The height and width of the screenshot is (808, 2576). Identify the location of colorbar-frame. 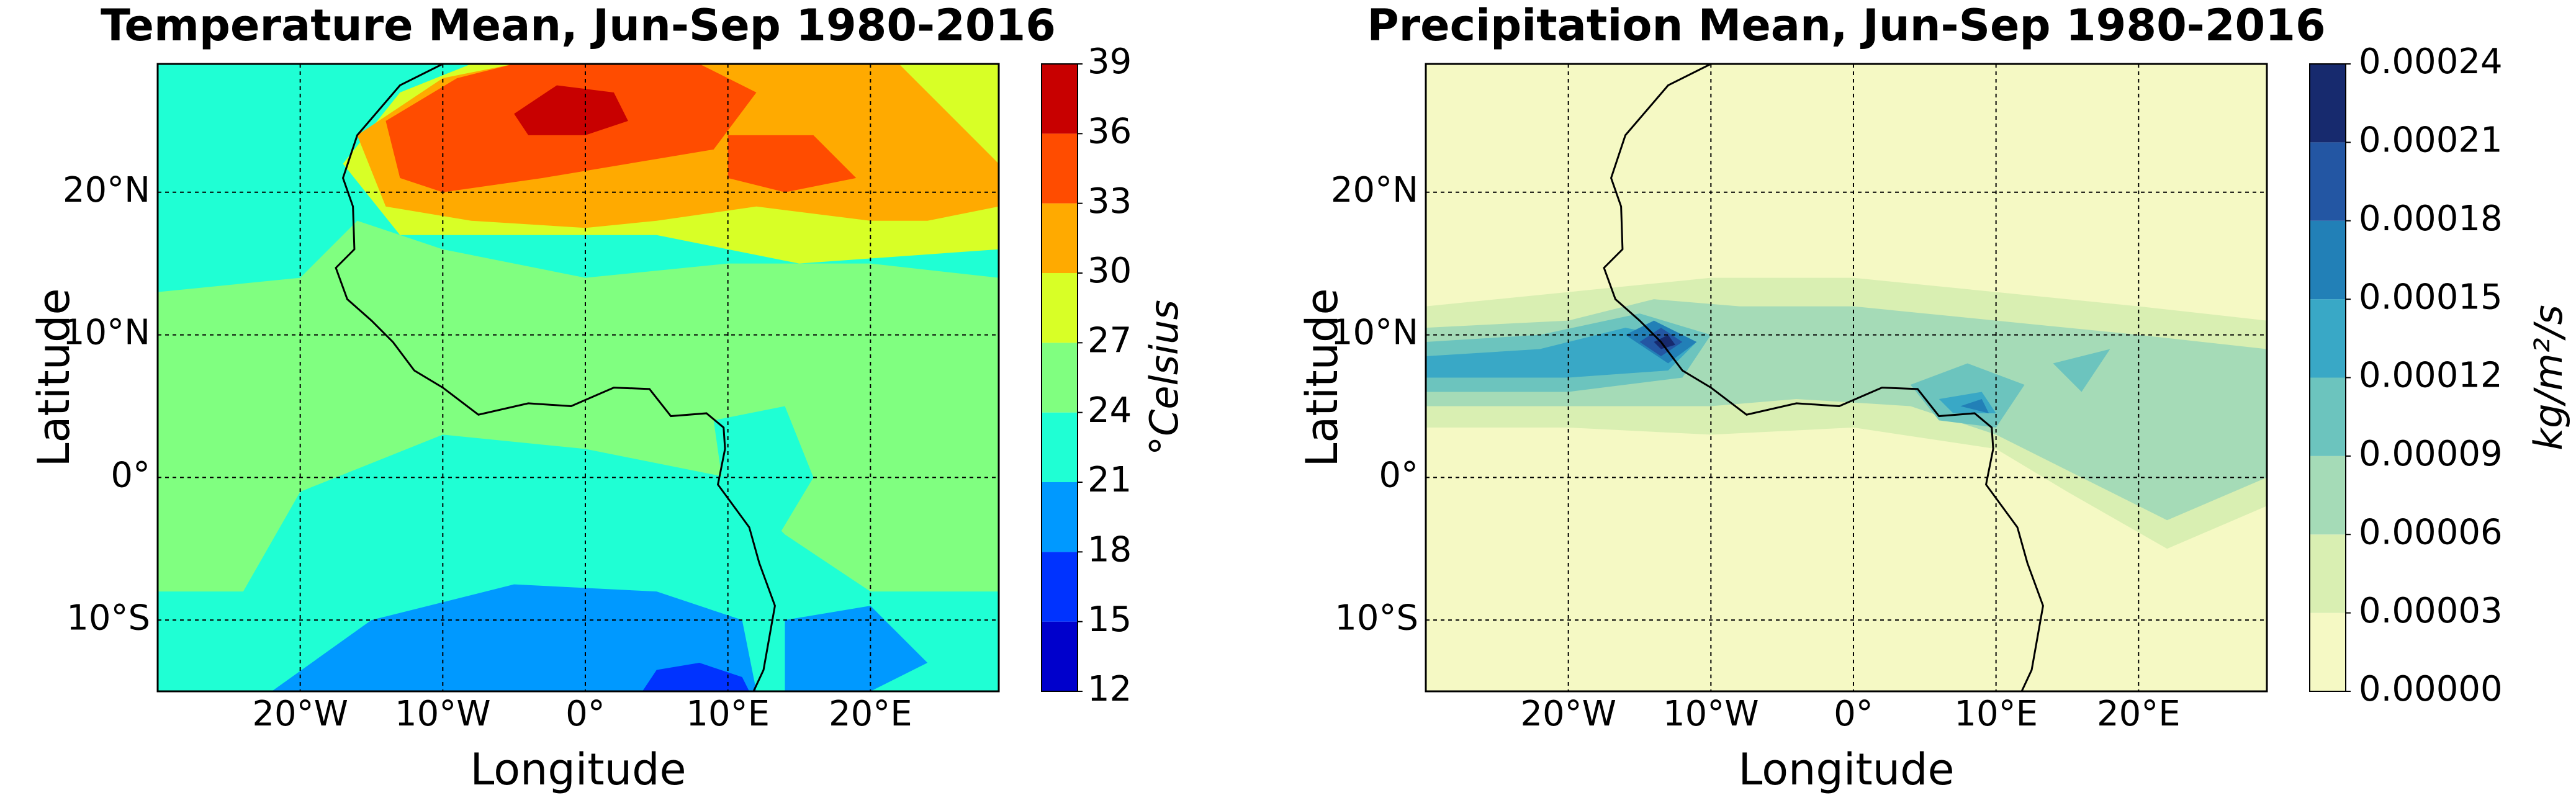
(1059, 378).